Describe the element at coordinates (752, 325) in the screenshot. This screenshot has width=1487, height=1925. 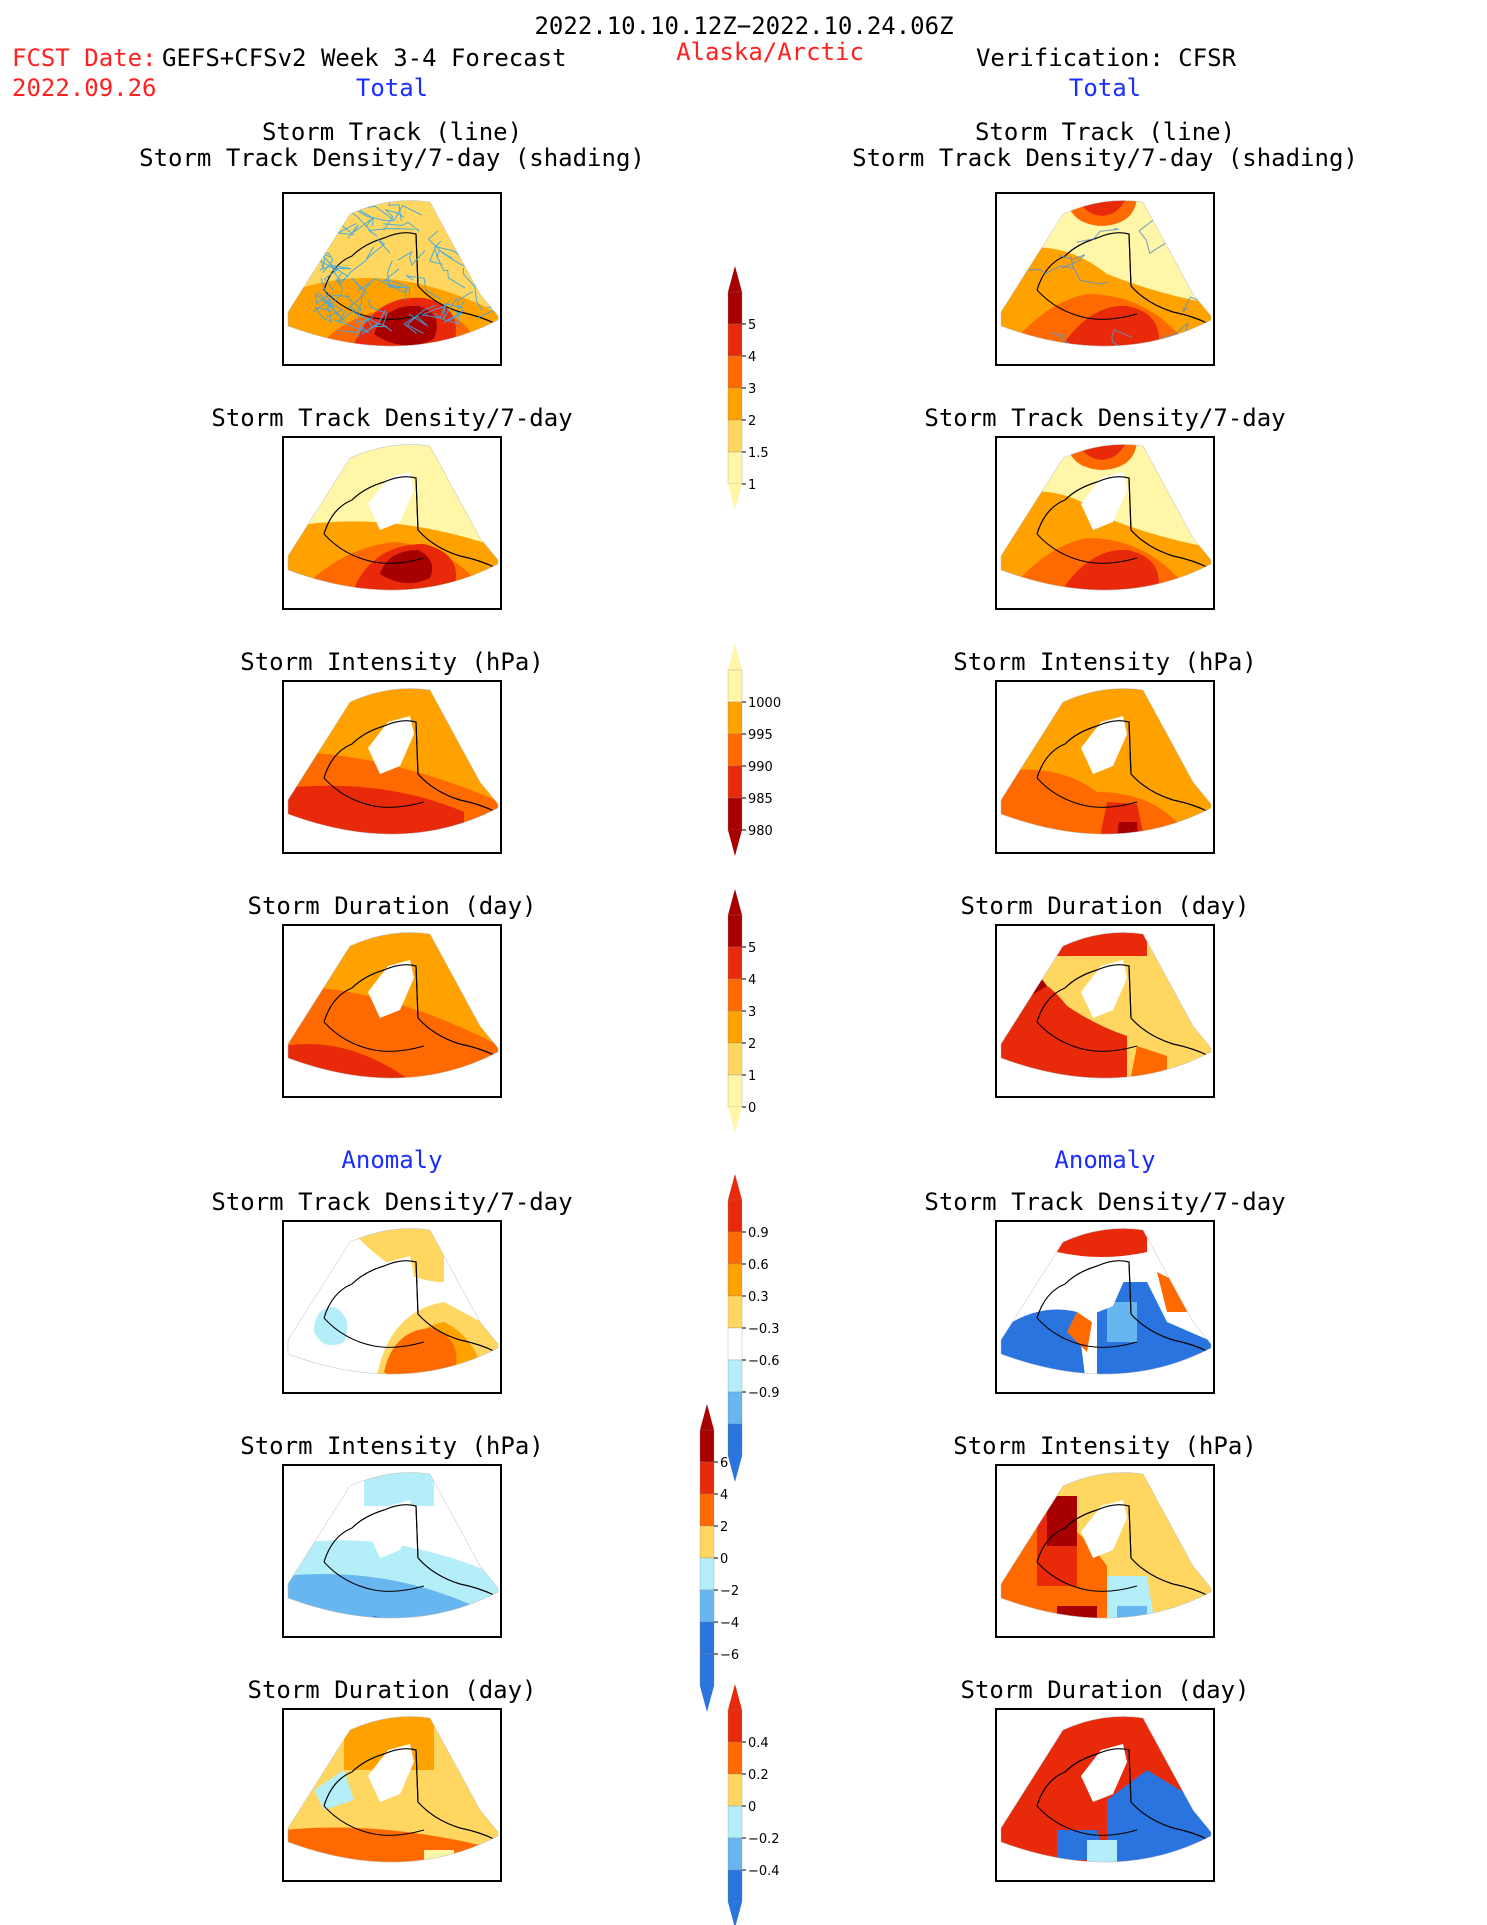
I see `colorbar-tick-label: 5` at that location.